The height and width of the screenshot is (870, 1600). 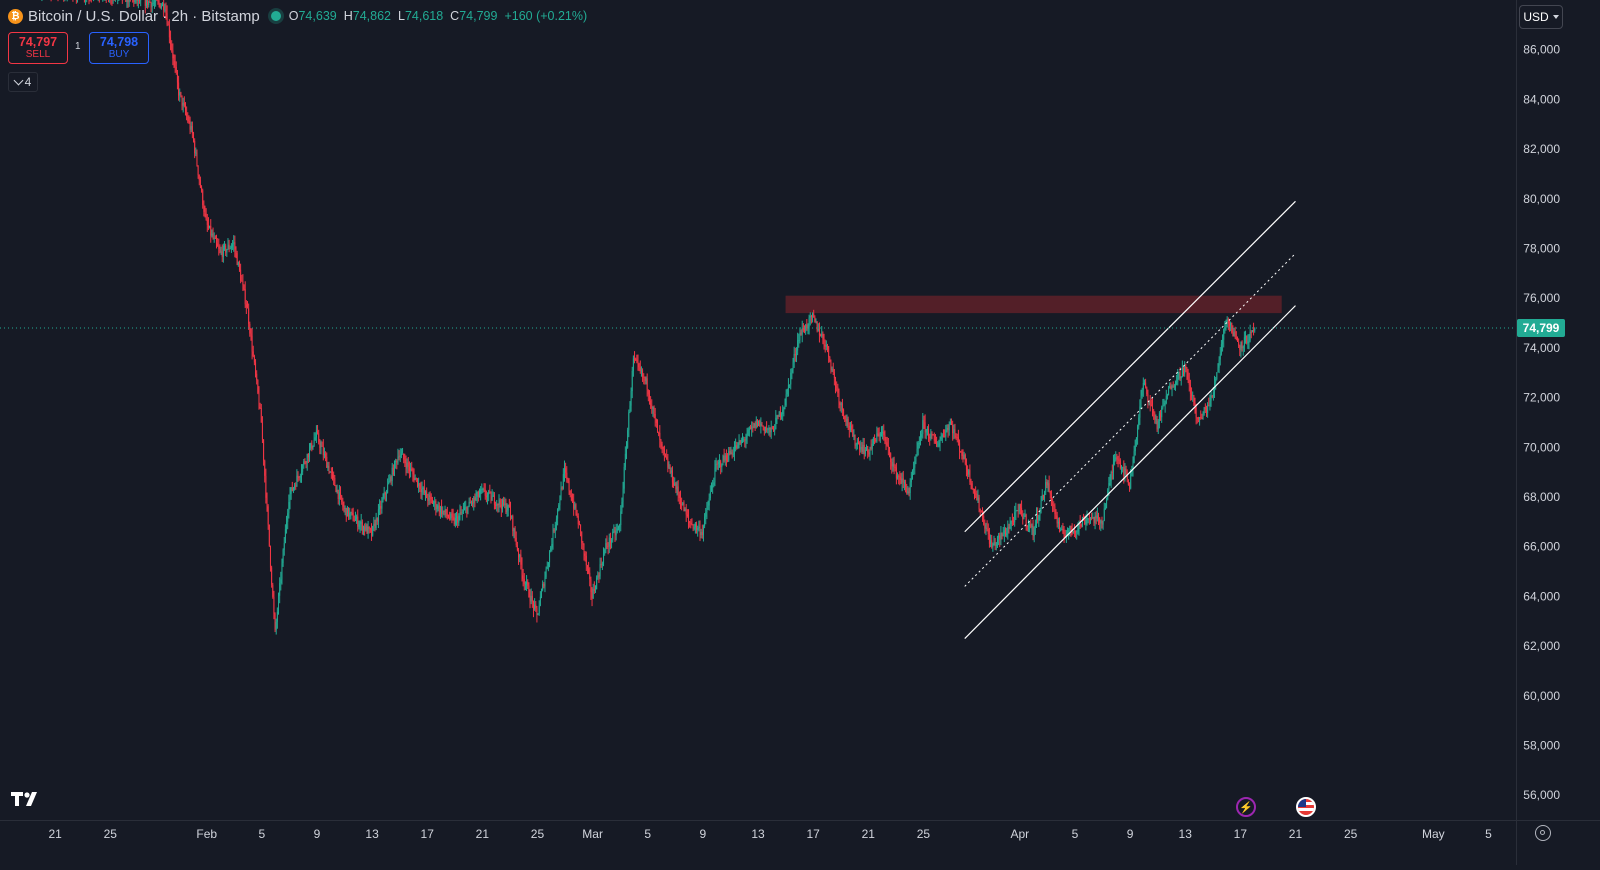 I want to click on price-axis-background, so click(x=1558, y=432).